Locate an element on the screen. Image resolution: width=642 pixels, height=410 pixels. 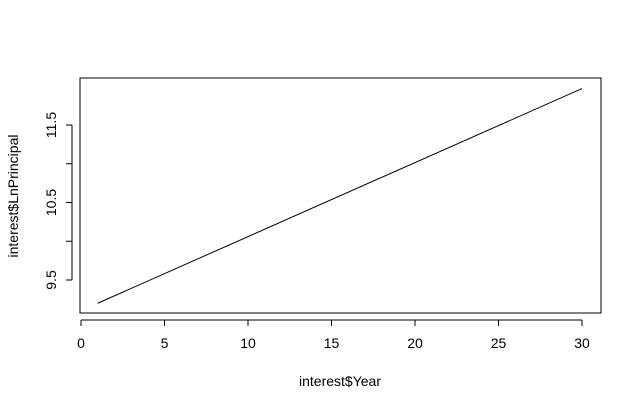
x-axis: 0 5 10 15 20 25 30 is located at coordinates (333, 335).